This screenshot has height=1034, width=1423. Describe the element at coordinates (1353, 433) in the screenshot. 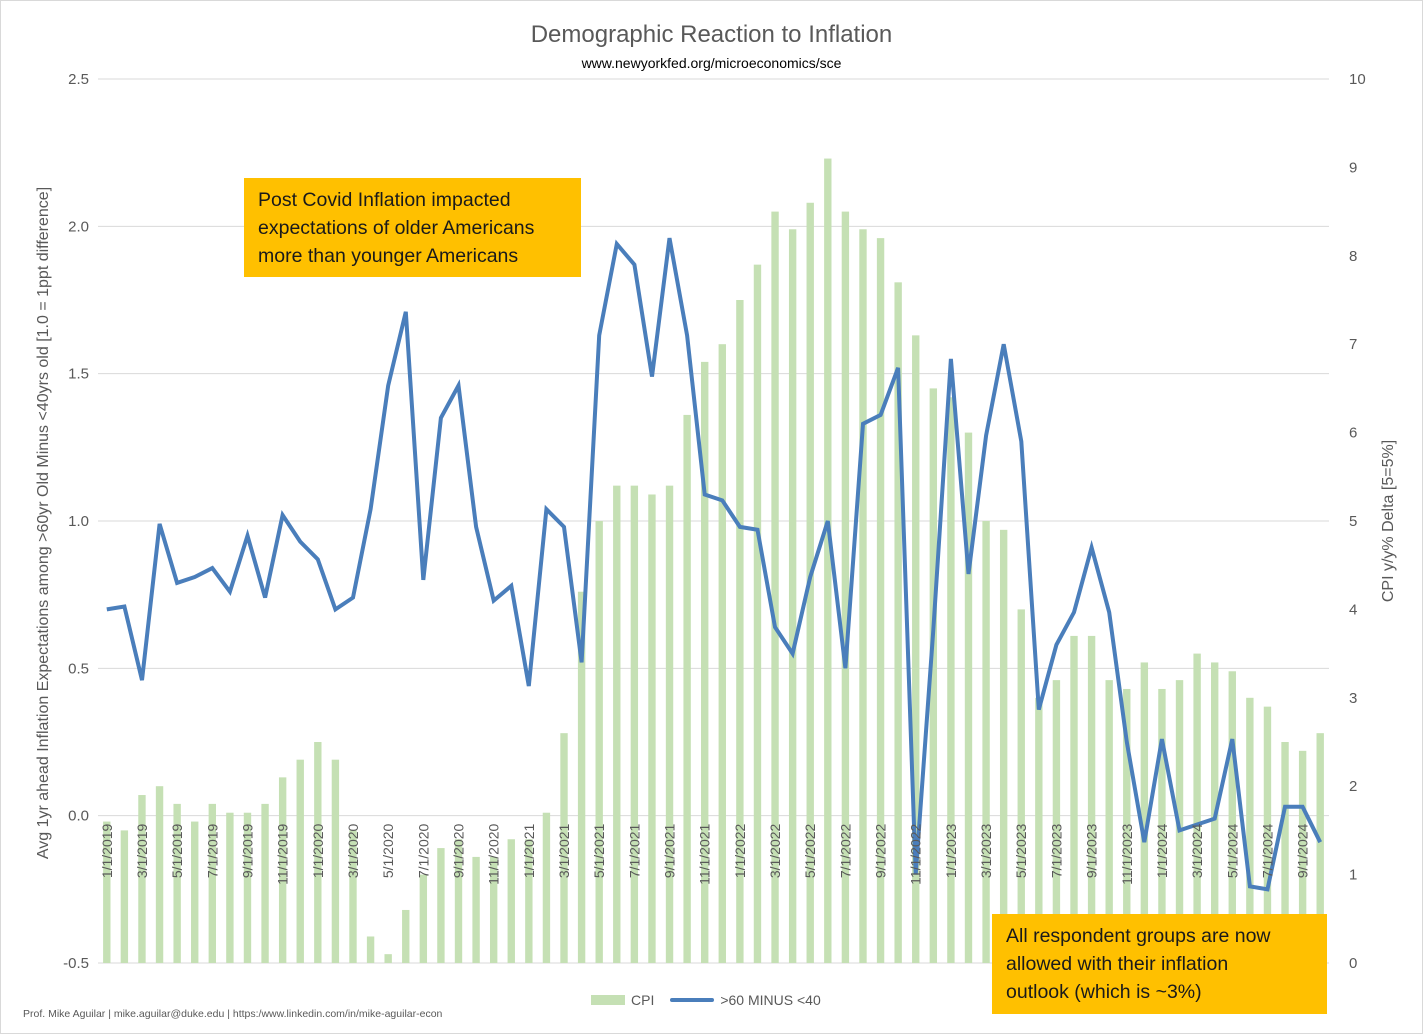

I see `right-y-tick-label: 6` at that location.